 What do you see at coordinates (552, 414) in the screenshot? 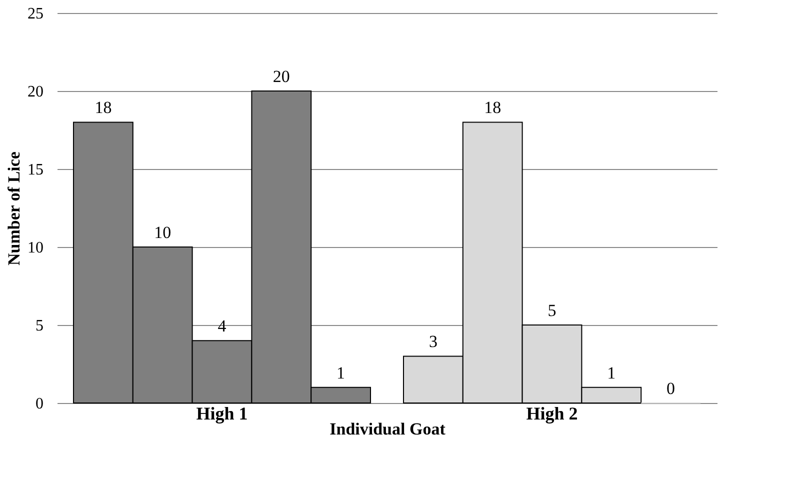
I see `x-tick-label: High 2` at bounding box center [552, 414].